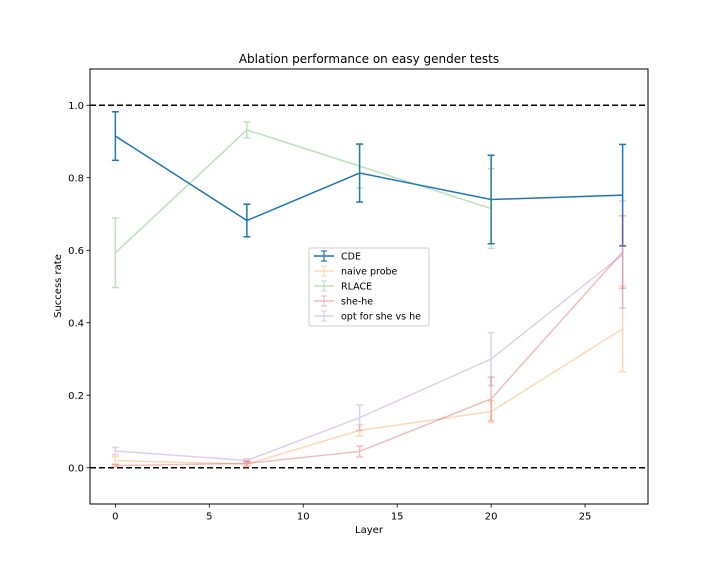  Describe the element at coordinates (76, 251) in the screenshot. I see `y-tick-label: 0.6` at that location.